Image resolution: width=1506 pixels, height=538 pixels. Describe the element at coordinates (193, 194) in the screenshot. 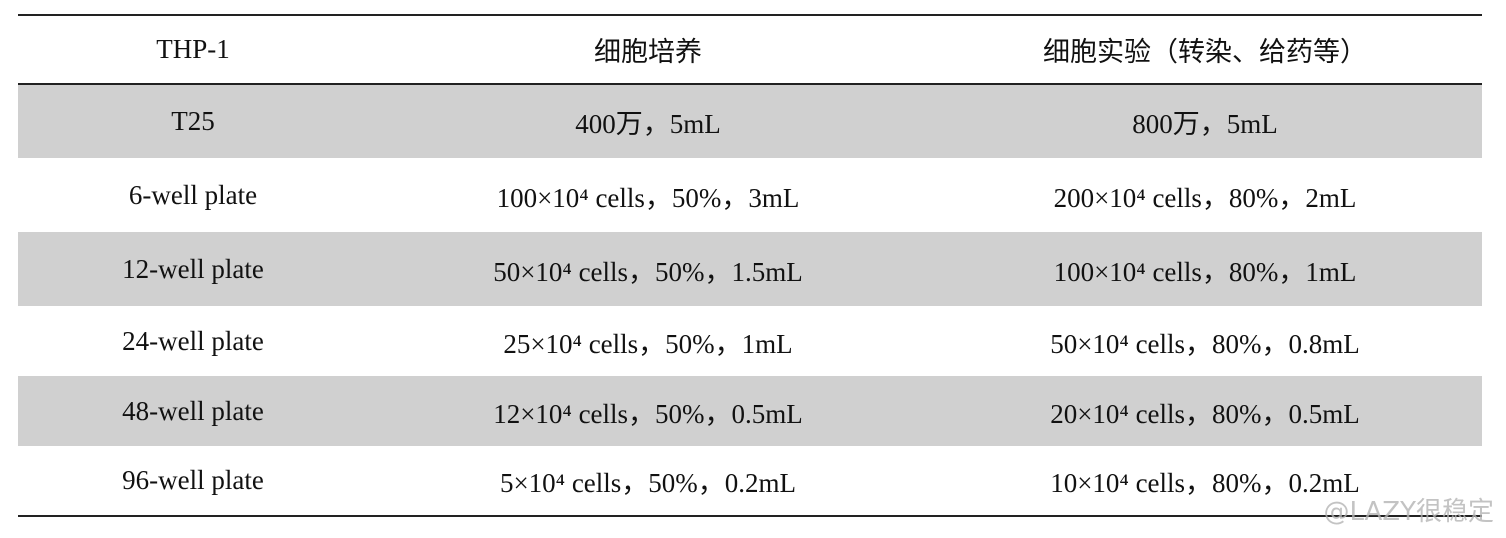

I see `table-cell: 6-well plate` at that location.